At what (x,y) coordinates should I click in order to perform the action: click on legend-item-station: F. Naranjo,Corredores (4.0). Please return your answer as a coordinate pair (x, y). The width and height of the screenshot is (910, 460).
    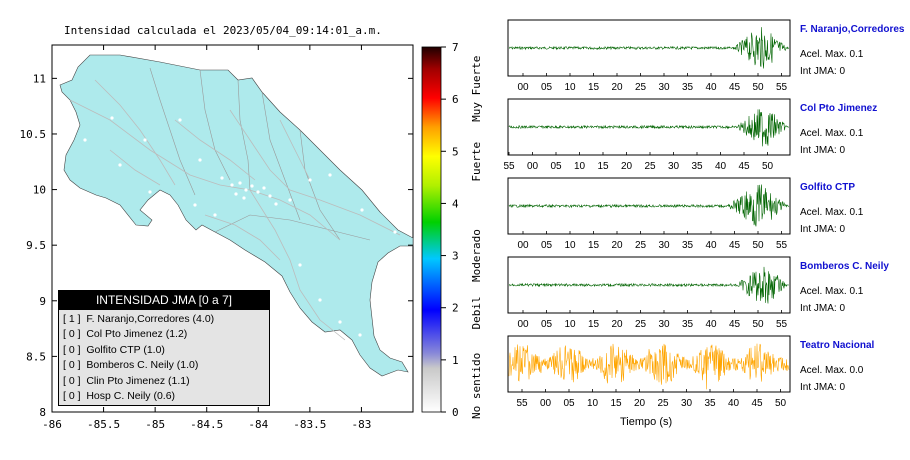
    Looking at the image, I should click on (147, 319).